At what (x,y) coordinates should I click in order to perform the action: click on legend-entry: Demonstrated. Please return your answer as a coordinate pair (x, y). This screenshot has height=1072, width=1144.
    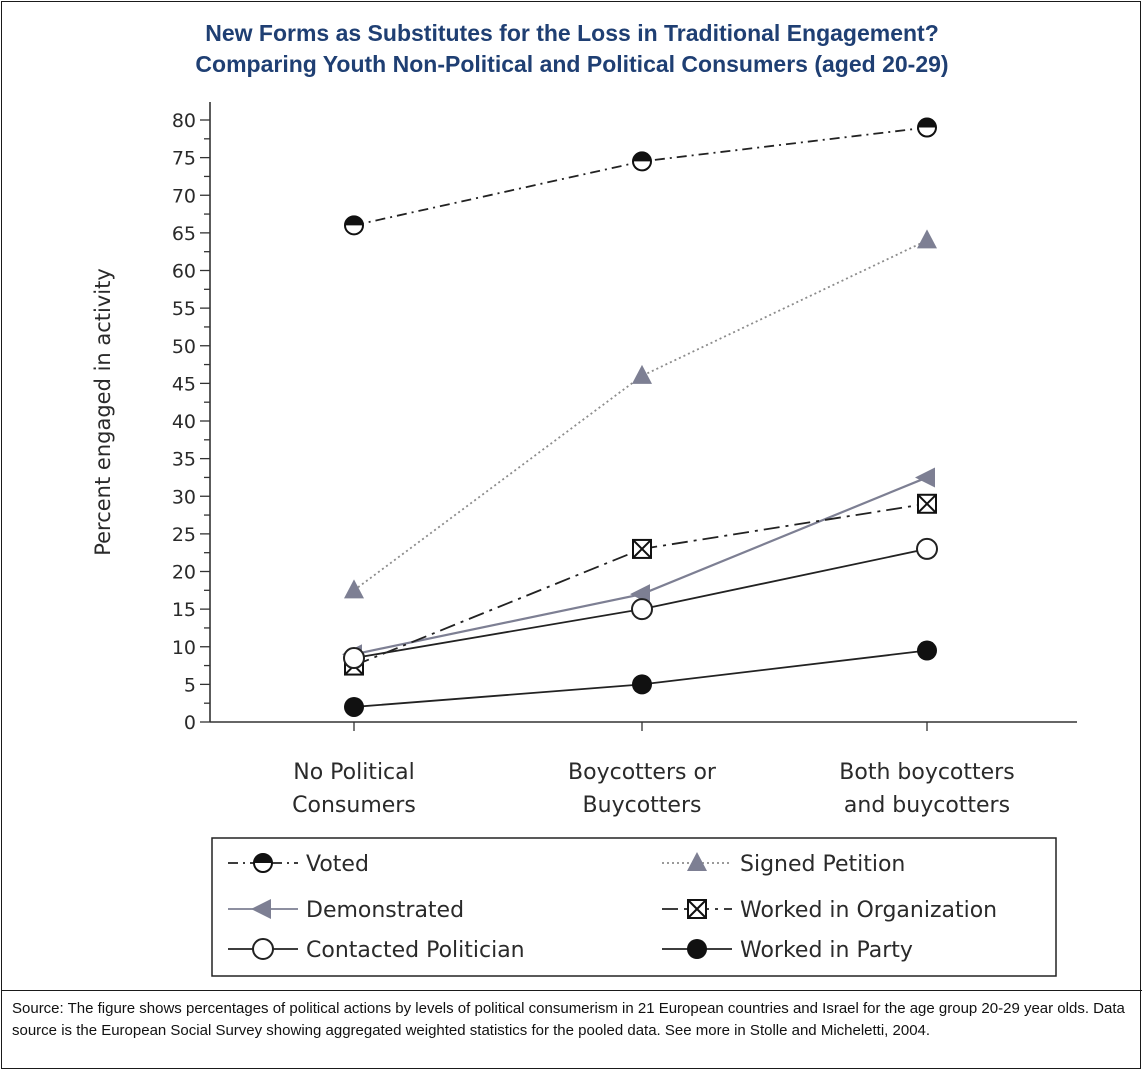
    Looking at the image, I should click on (346, 910).